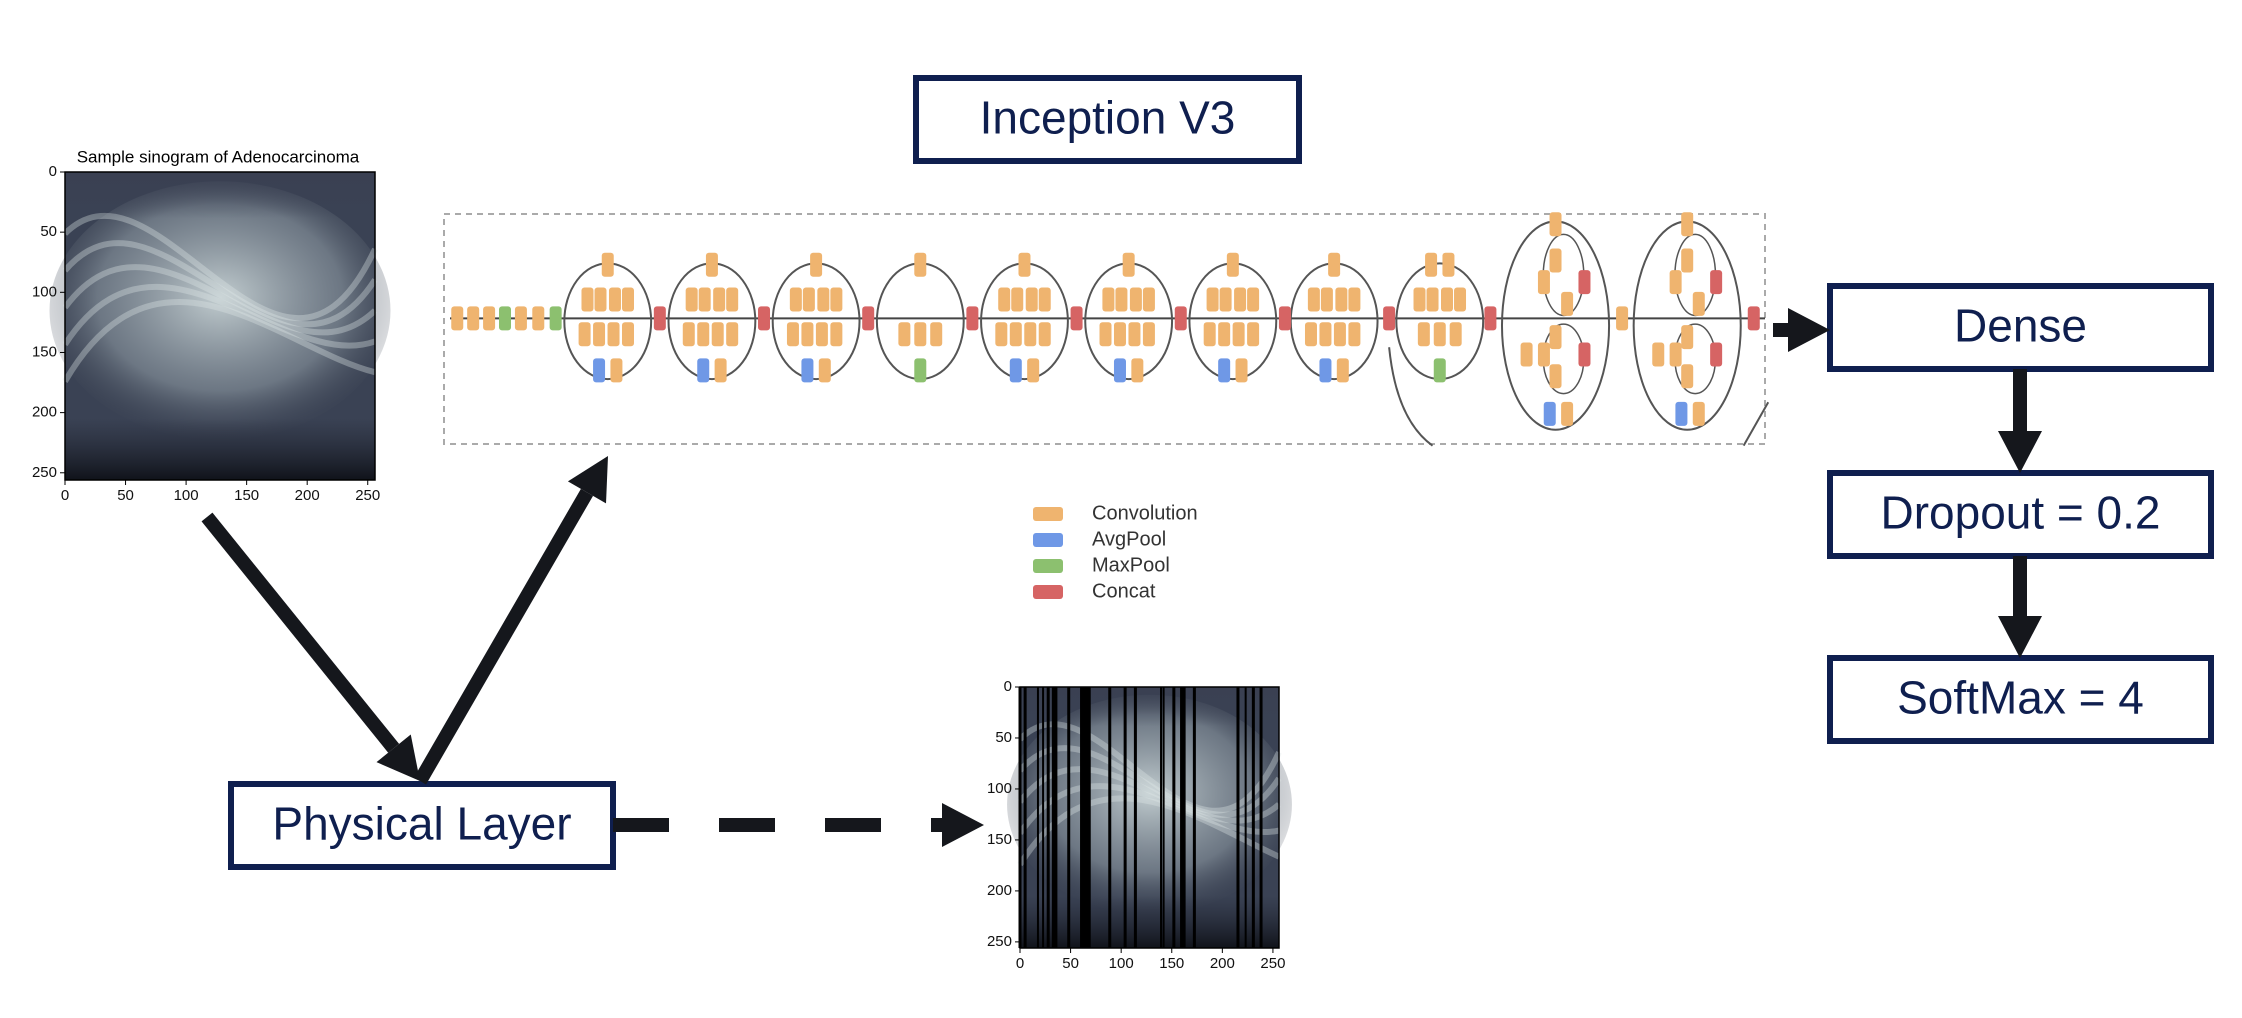 The height and width of the screenshot is (1018, 2242). Describe the element at coordinates (1222, 963) in the screenshot. I see `x-tick-label: 200` at that location.